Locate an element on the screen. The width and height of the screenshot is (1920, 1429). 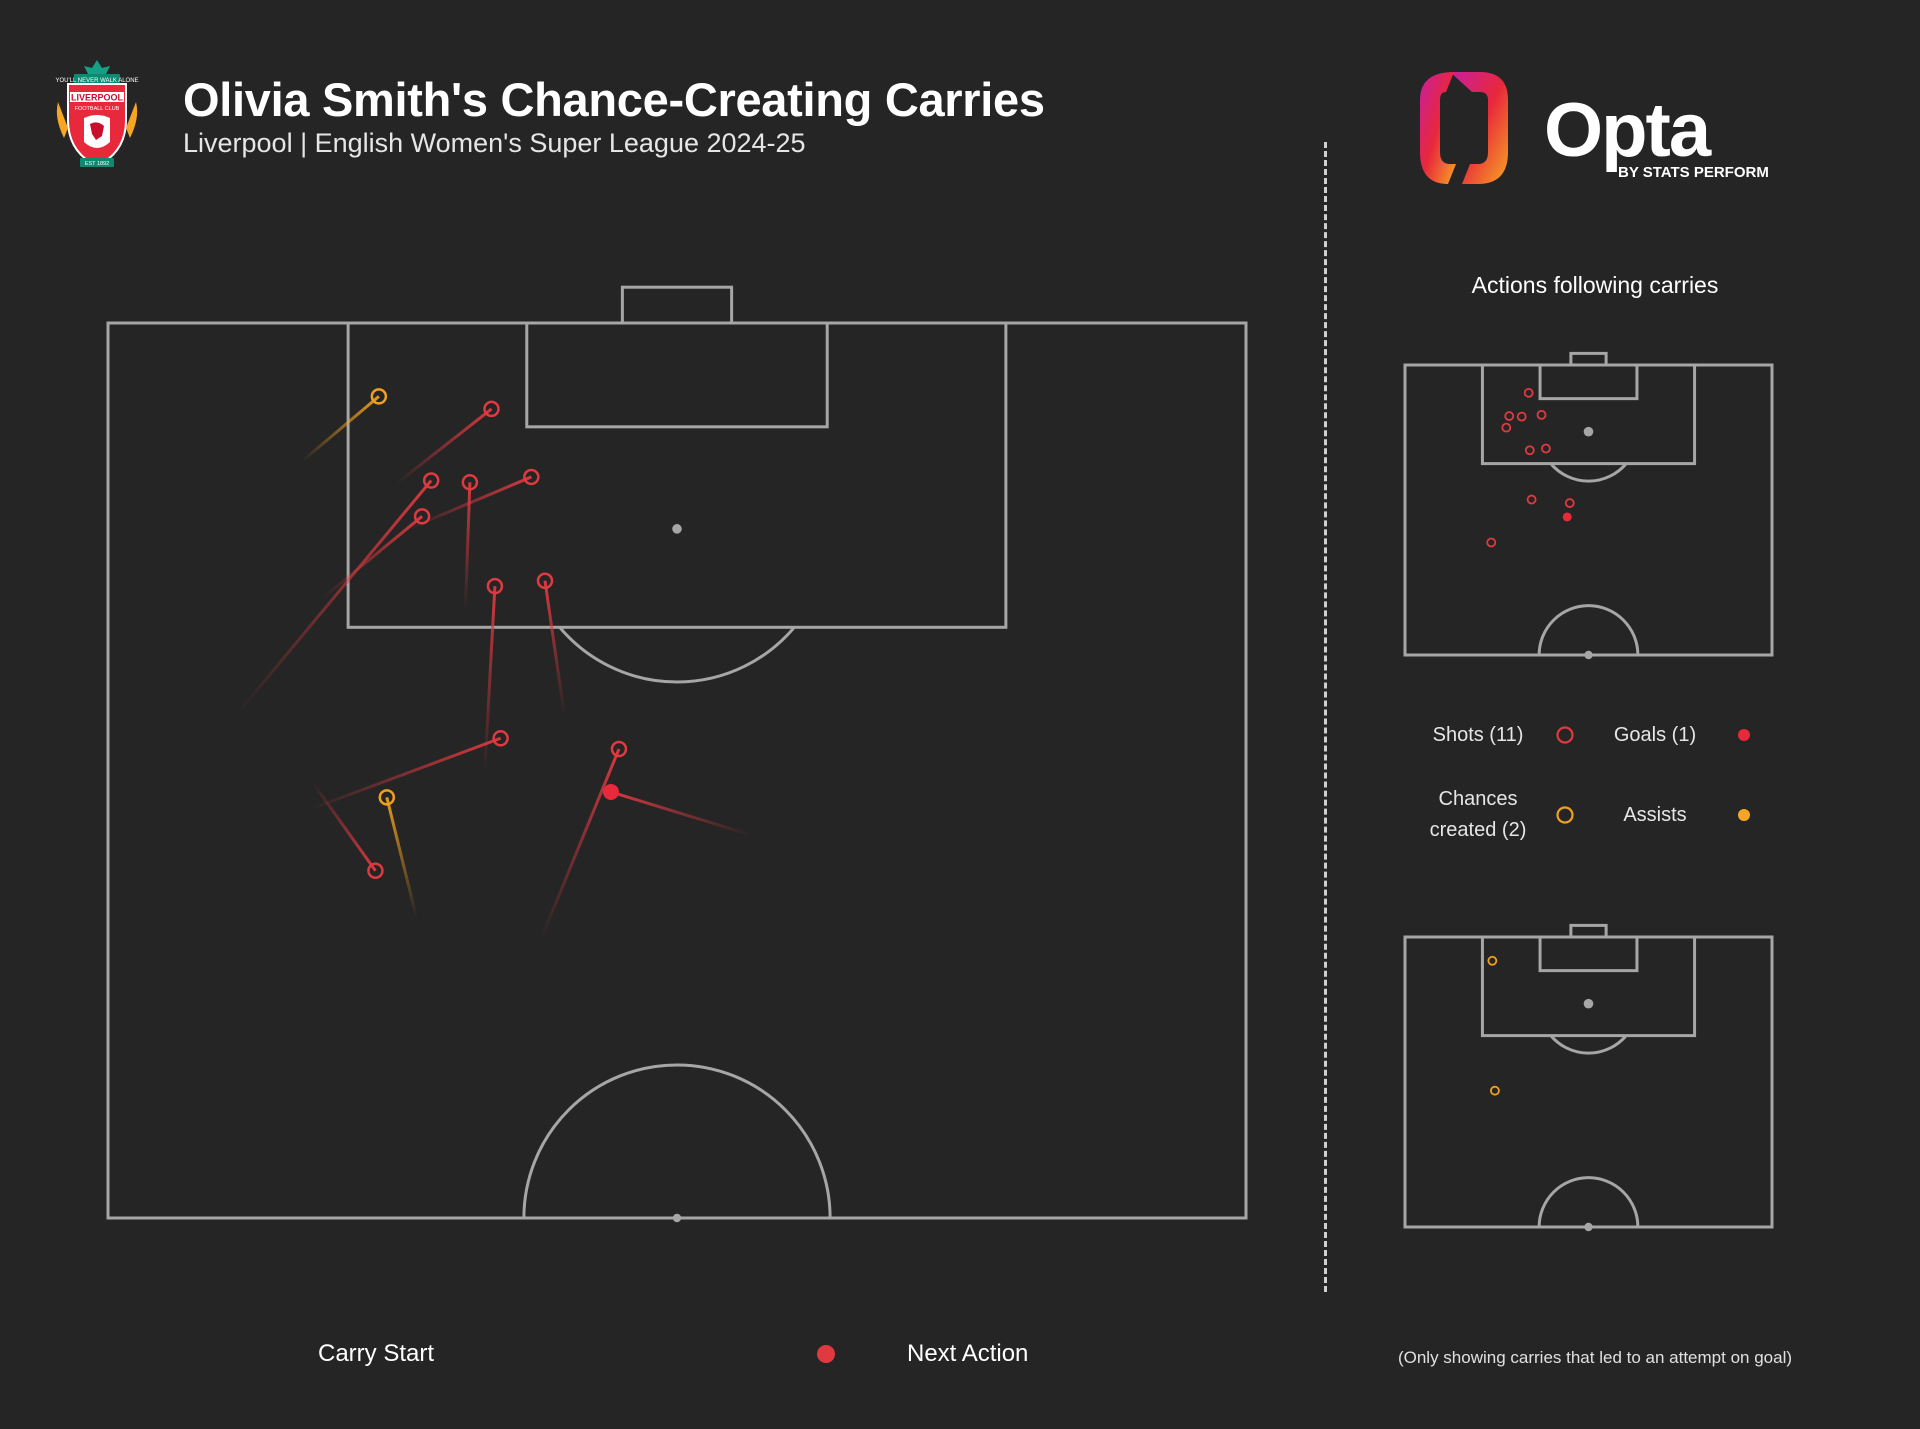
legend-chance-symbol is located at coordinates (1565, 815).